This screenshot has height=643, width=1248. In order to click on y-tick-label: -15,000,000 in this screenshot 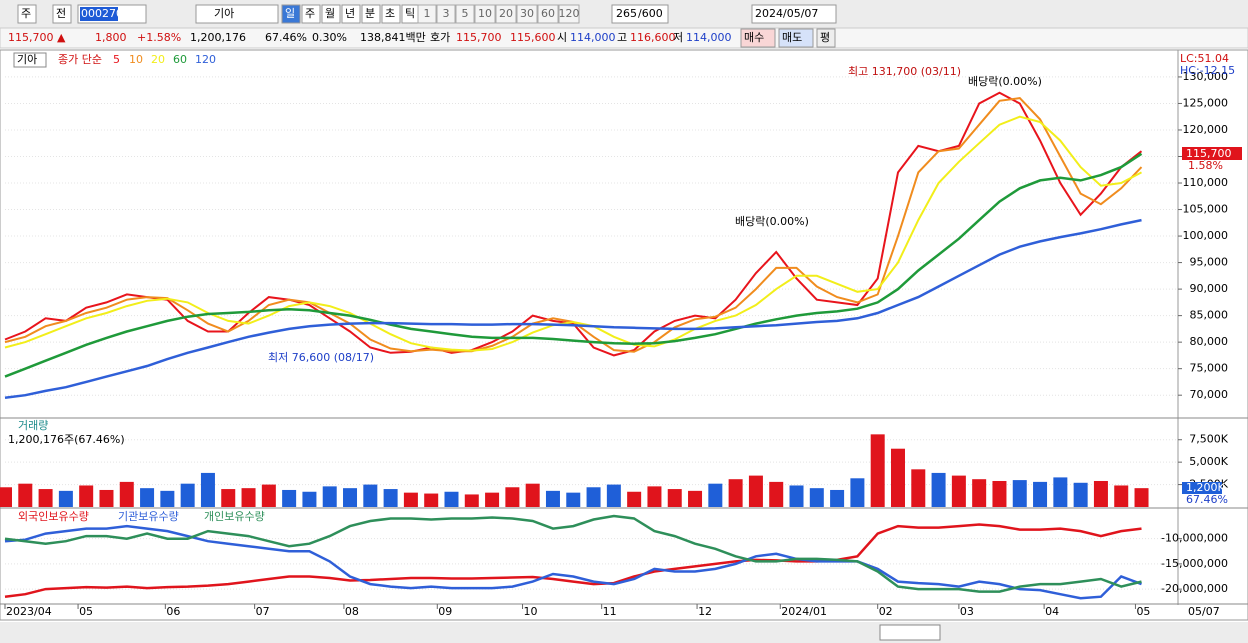, I will do `click(1194, 563)`.